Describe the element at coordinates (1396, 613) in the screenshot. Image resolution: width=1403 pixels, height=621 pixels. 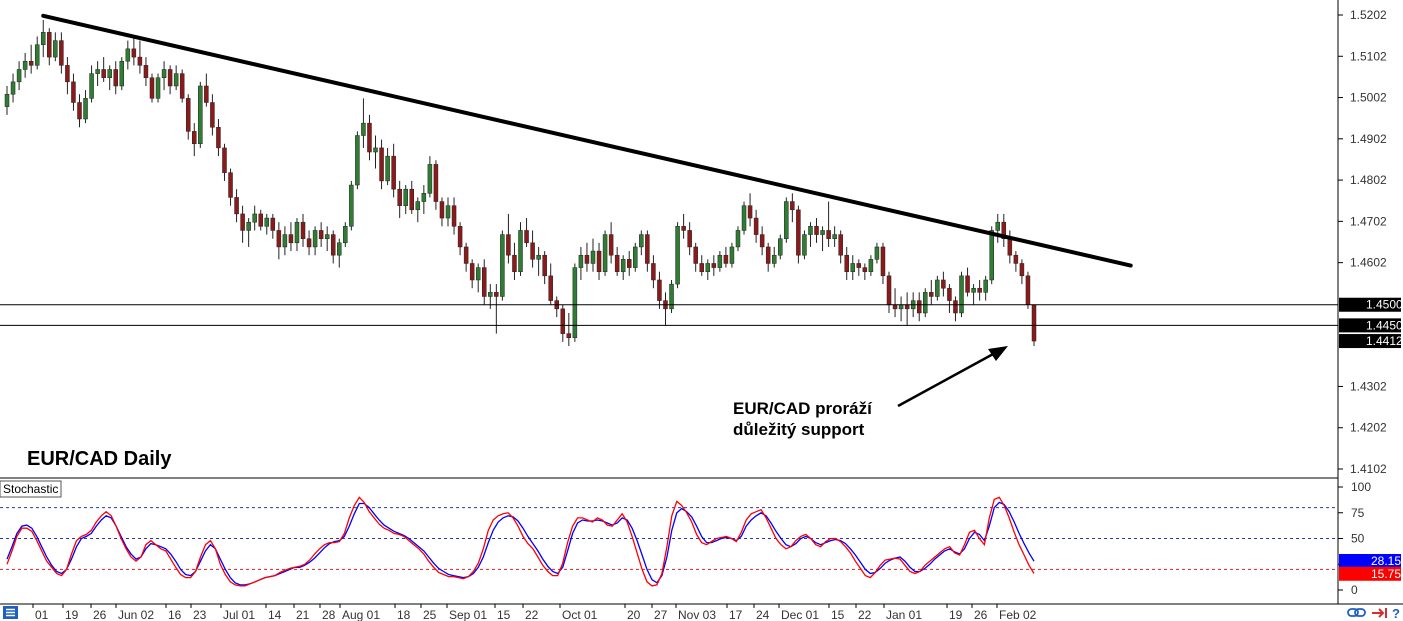
I see `help-icon: ?` at that location.